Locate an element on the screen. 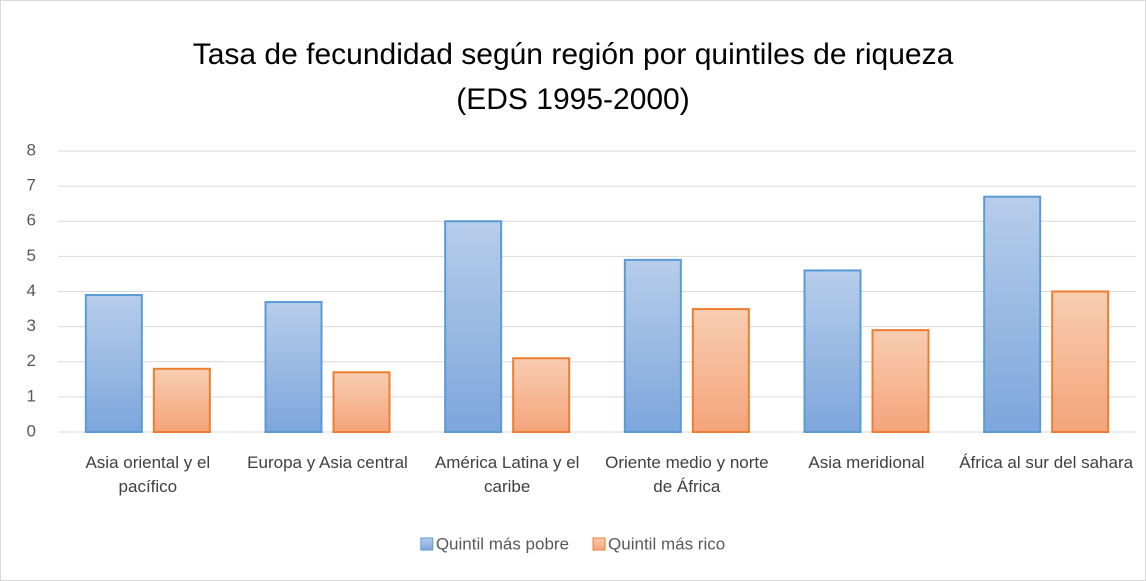  y-tick-label: 0 is located at coordinates (31, 430).